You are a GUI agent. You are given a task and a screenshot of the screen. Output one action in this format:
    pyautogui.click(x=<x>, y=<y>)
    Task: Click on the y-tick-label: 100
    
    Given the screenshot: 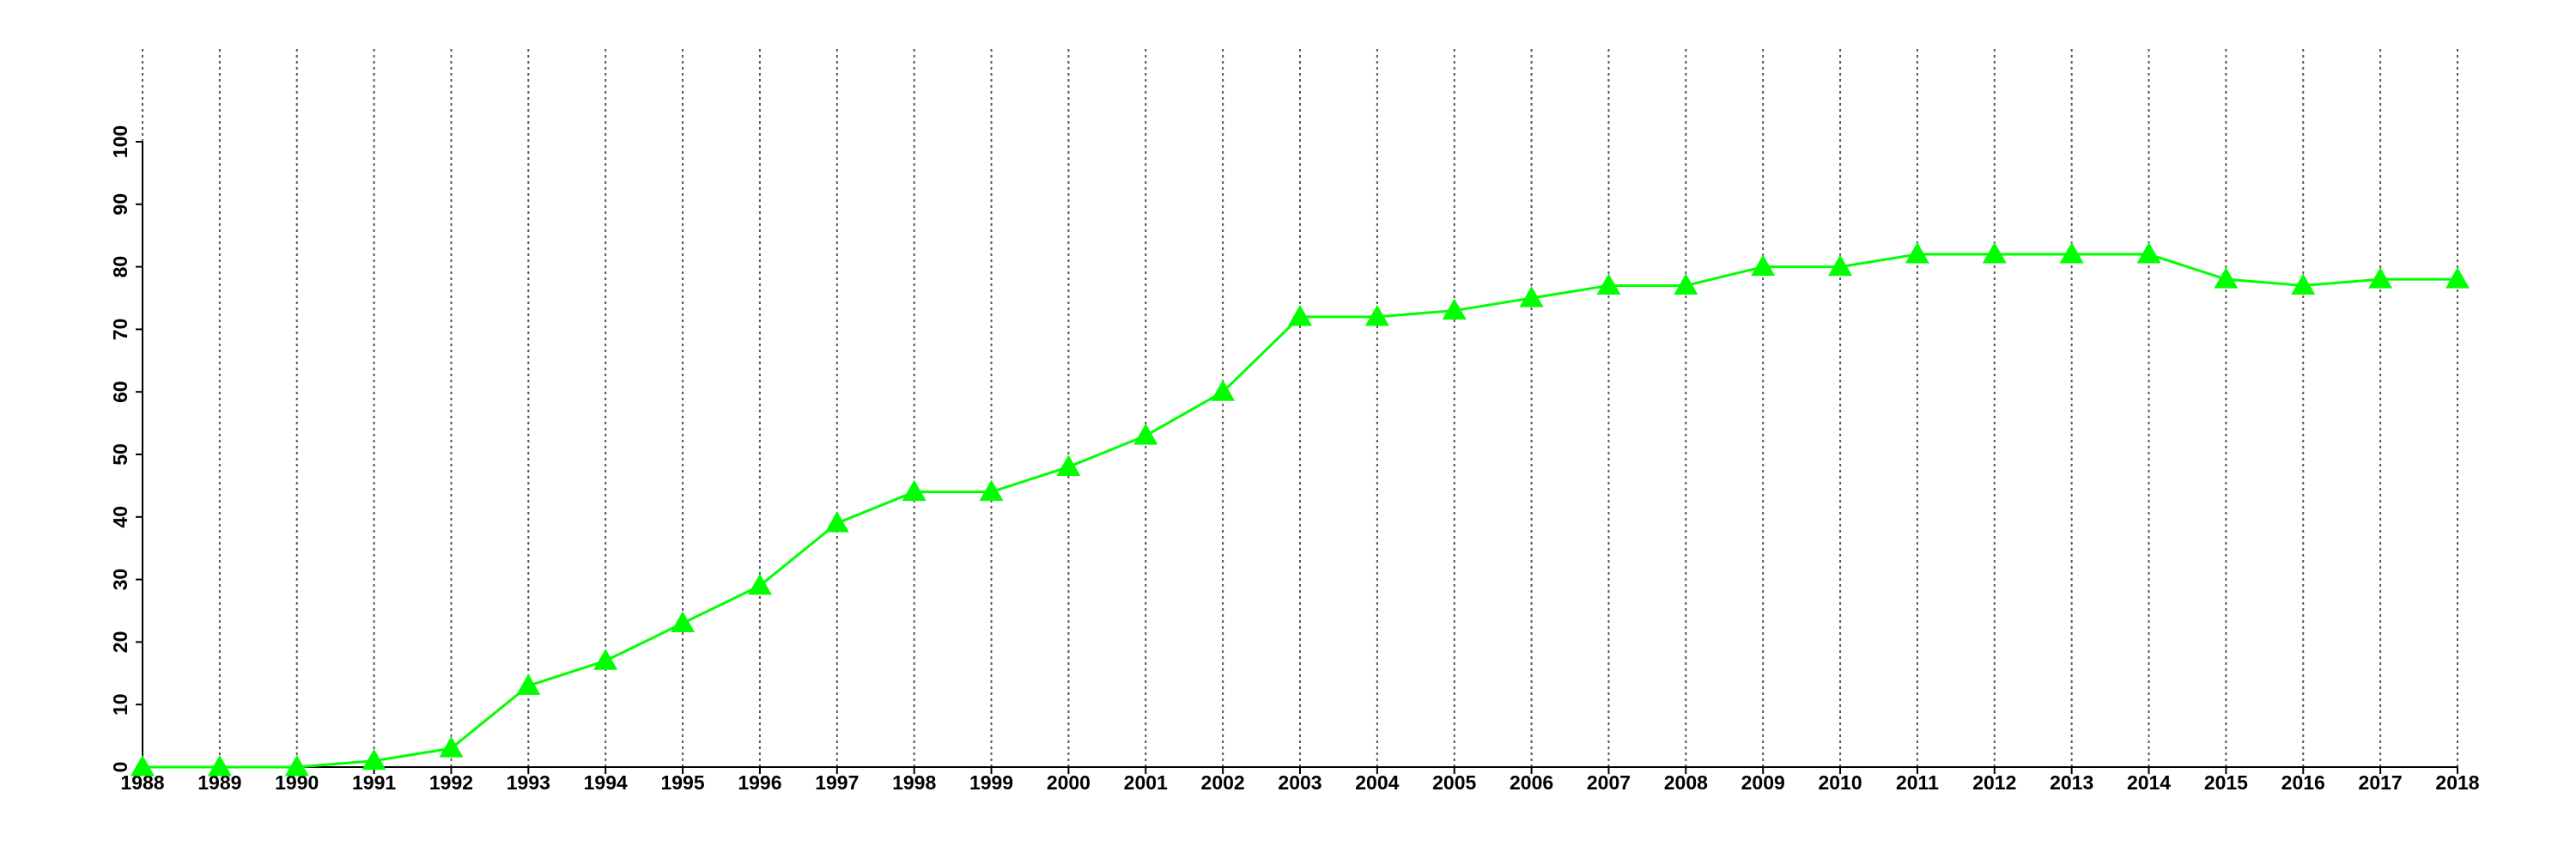 What is the action you would take?
    pyautogui.click(x=120, y=142)
    